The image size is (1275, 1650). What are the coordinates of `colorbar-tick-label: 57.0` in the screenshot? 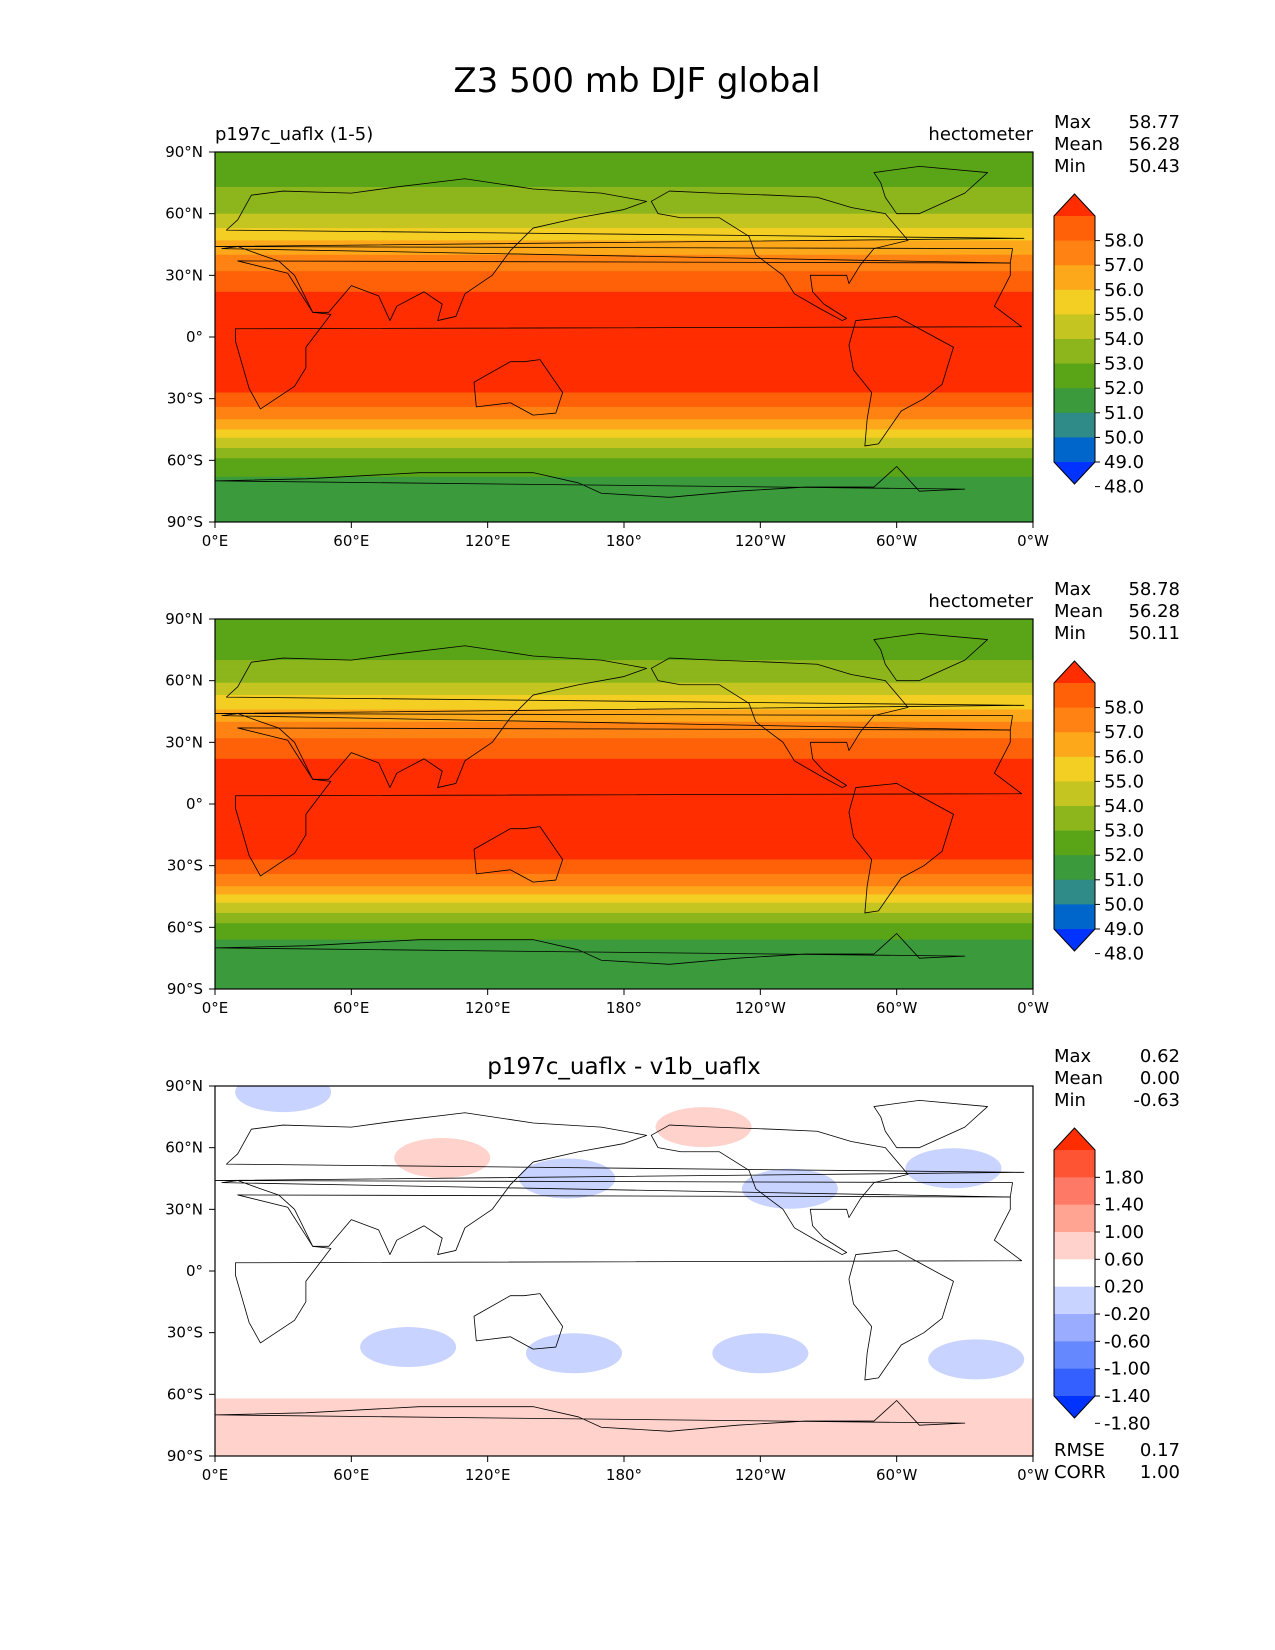 It's located at (1124, 732).